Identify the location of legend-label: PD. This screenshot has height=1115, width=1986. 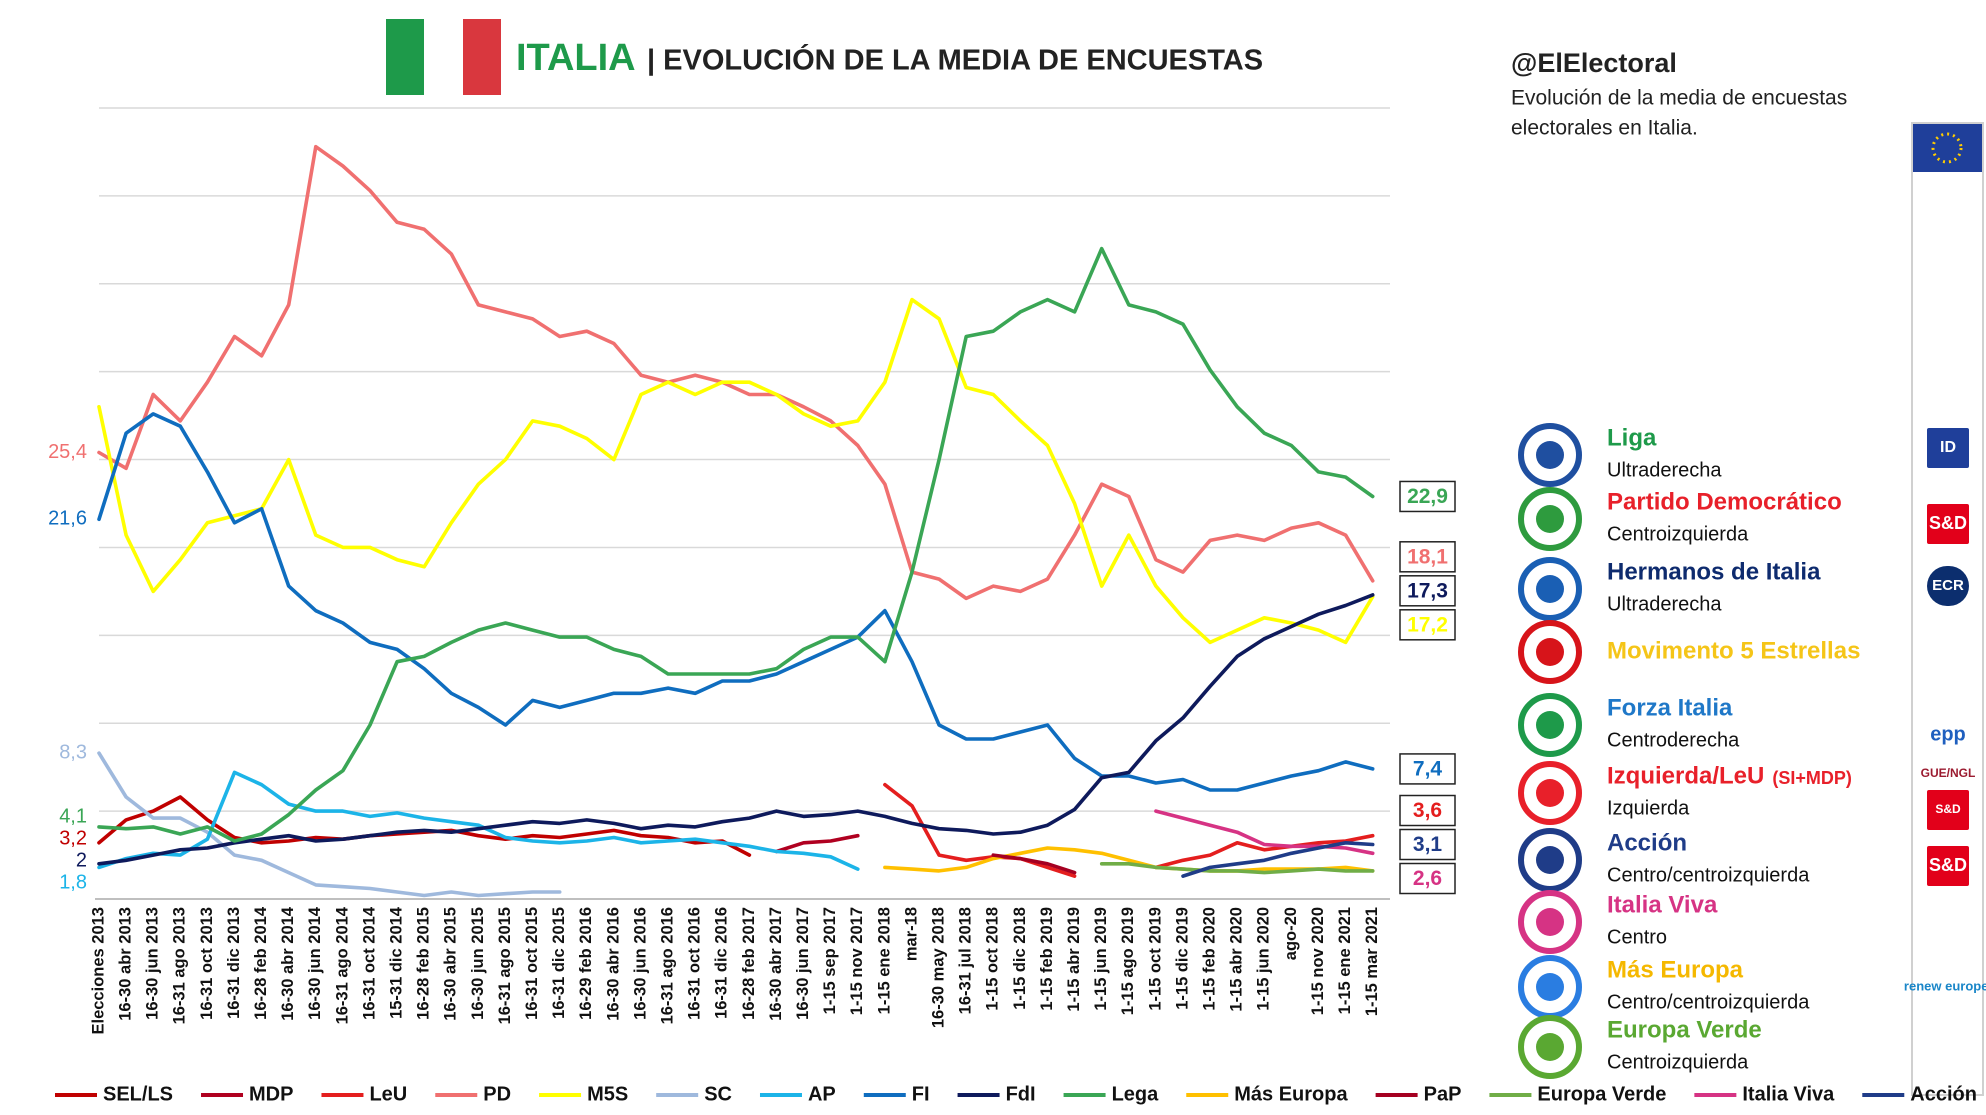
(497, 1094).